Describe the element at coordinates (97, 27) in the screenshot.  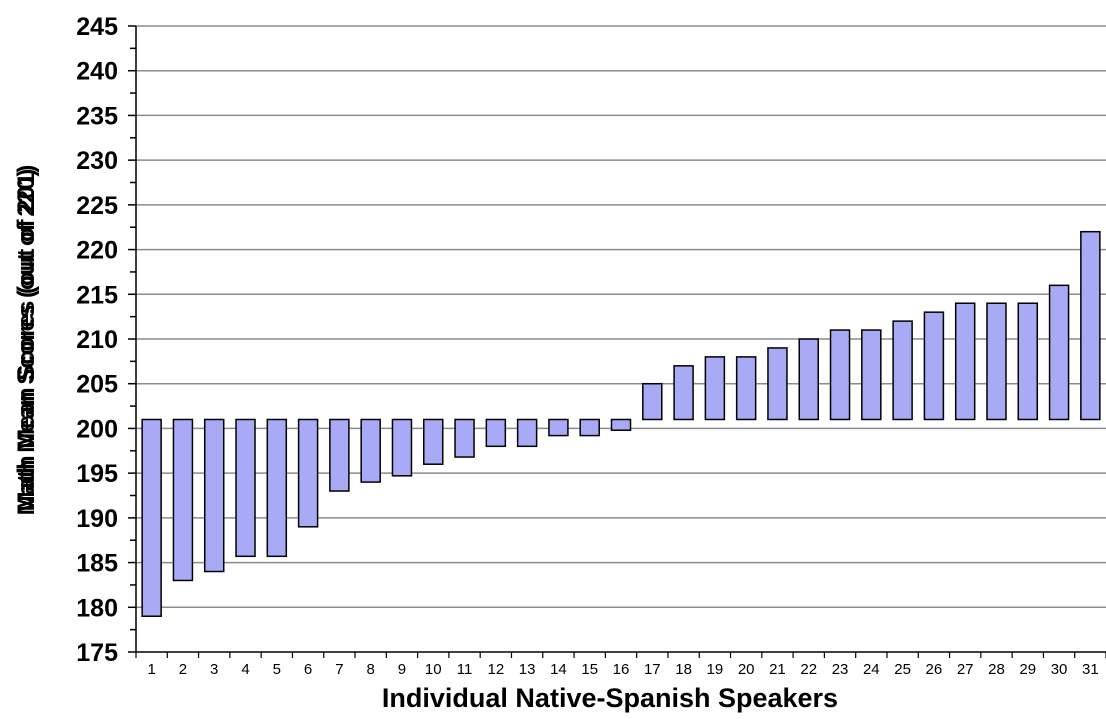
I see `y-tick-label: 245` at that location.